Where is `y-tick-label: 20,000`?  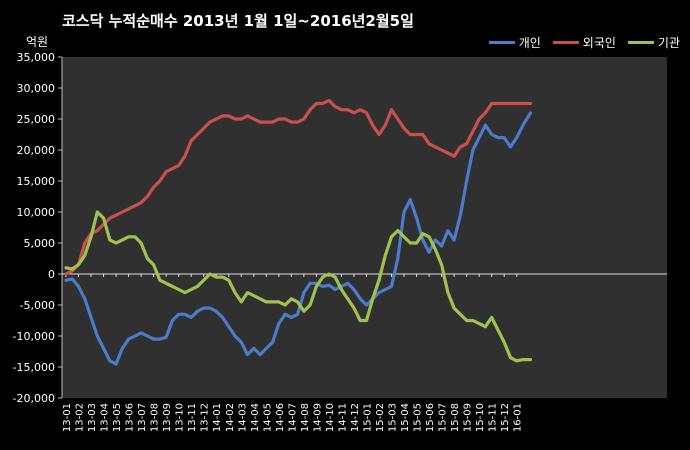 y-tick-label: 20,000 is located at coordinates (36, 150).